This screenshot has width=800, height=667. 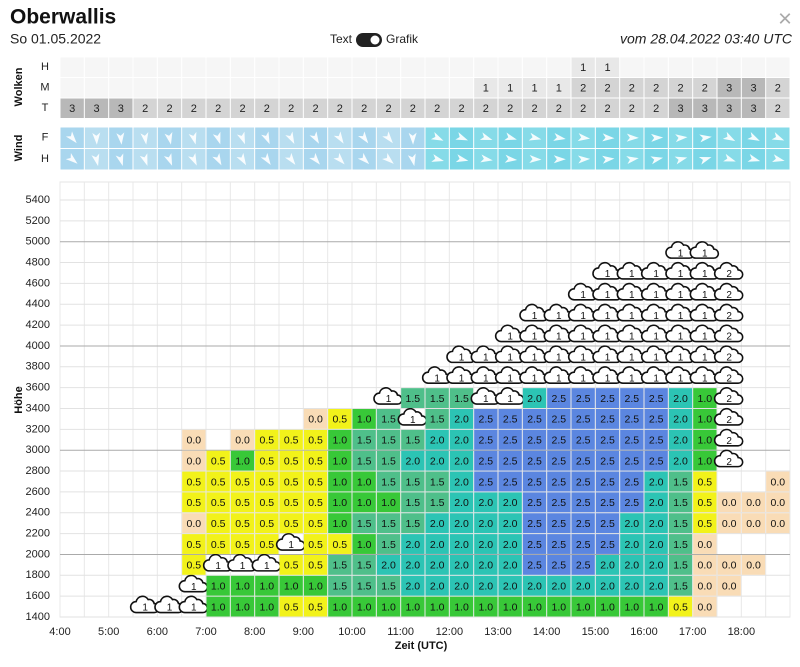 I want to click on toggle-right-label: Grafik, so click(x=402, y=39).